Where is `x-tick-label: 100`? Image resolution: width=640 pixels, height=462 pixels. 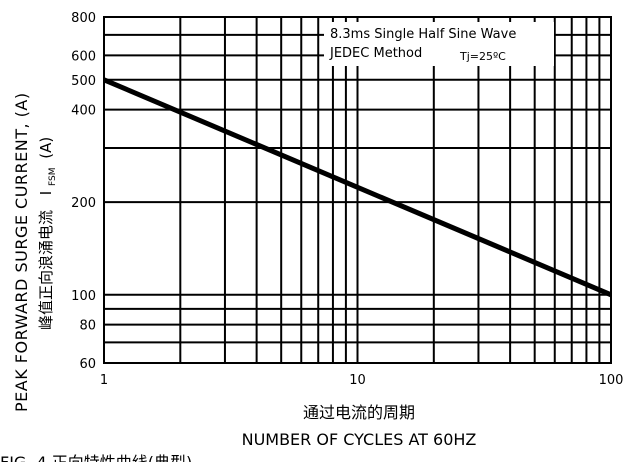
x-tick-label: 100 is located at coordinates (611, 380).